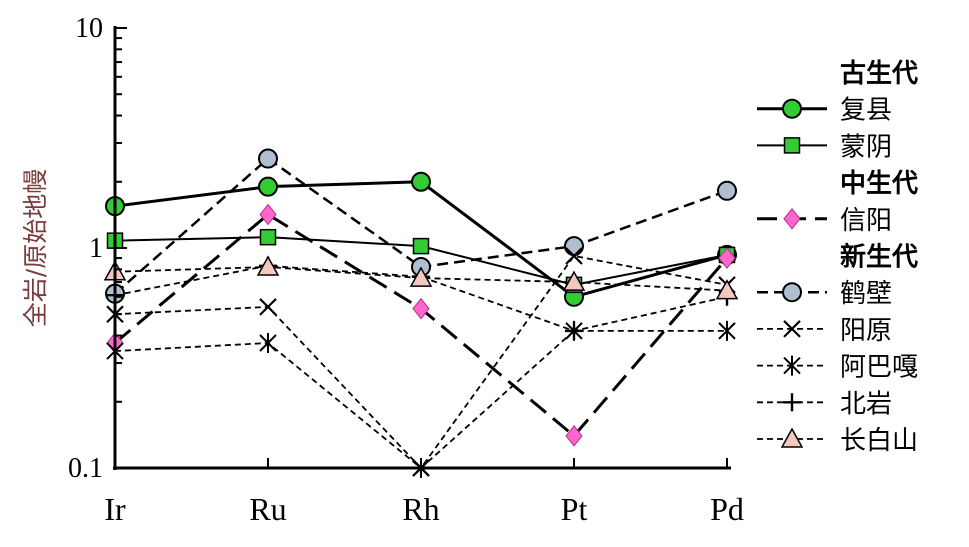 The width and height of the screenshot is (969, 547). What do you see at coordinates (85, 468) in the screenshot?
I see `y-tick-label: 0.1` at bounding box center [85, 468].